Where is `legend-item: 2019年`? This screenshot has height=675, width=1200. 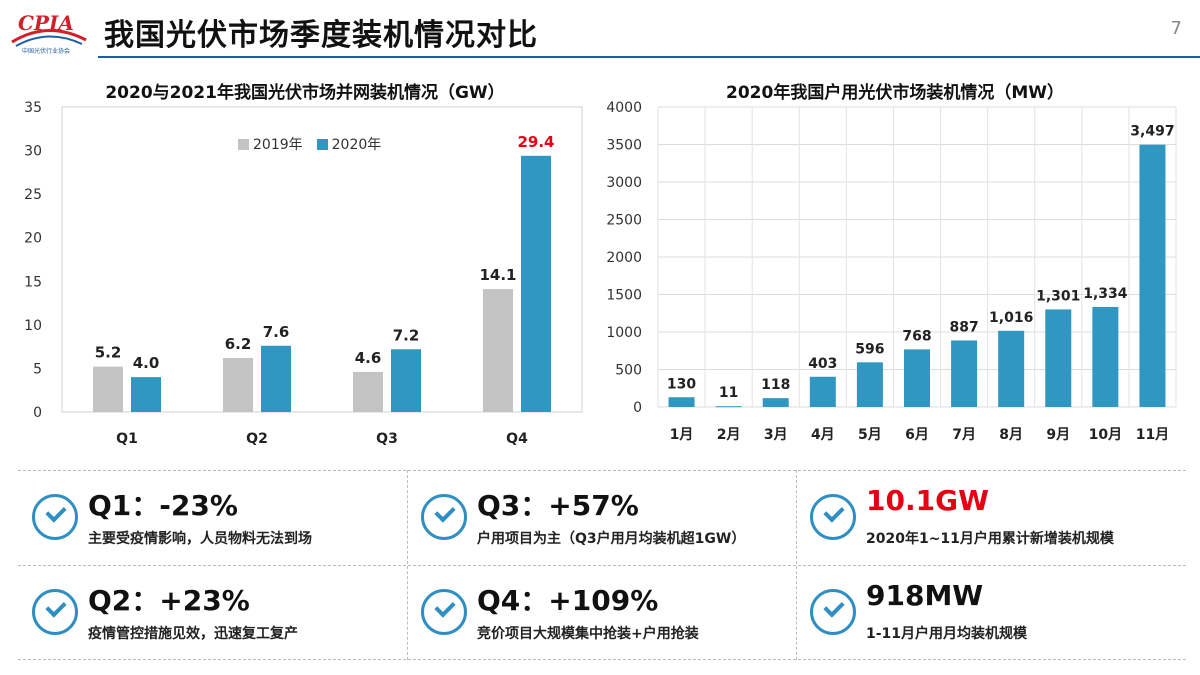
legend-item: 2019年 is located at coordinates (270, 144).